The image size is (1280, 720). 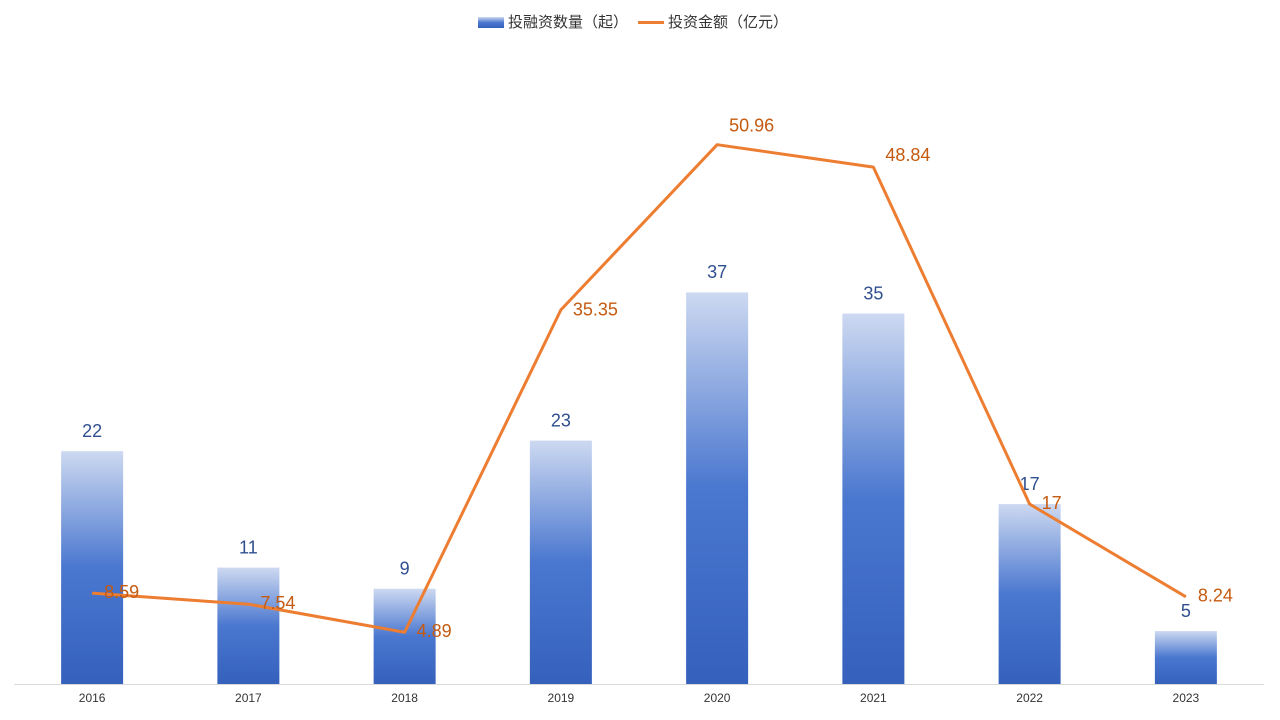 What do you see at coordinates (491, 22) in the screenshot?
I see `legend-swatch` at bounding box center [491, 22].